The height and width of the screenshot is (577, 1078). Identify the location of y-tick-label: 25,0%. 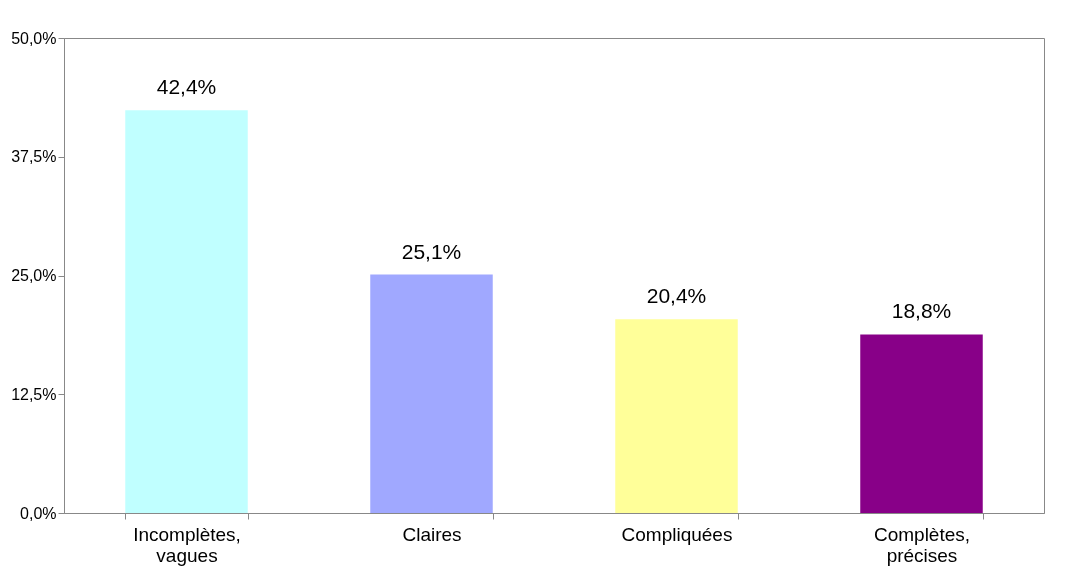
(34, 275).